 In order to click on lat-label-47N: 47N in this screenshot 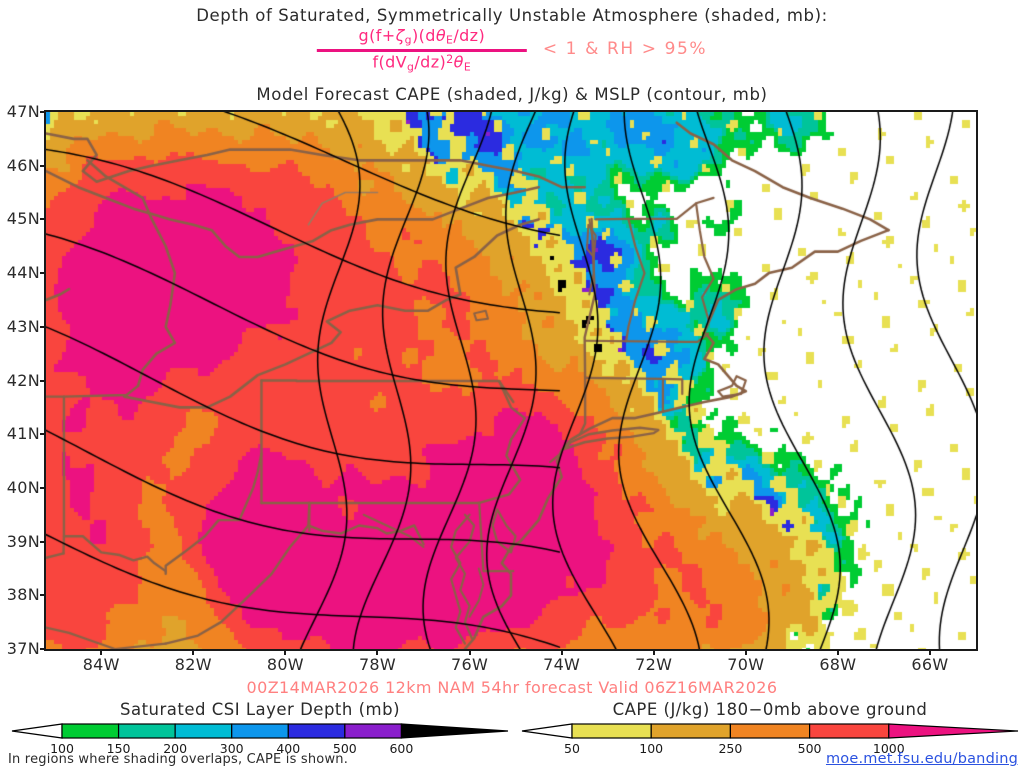, I will do `click(23, 111)`.